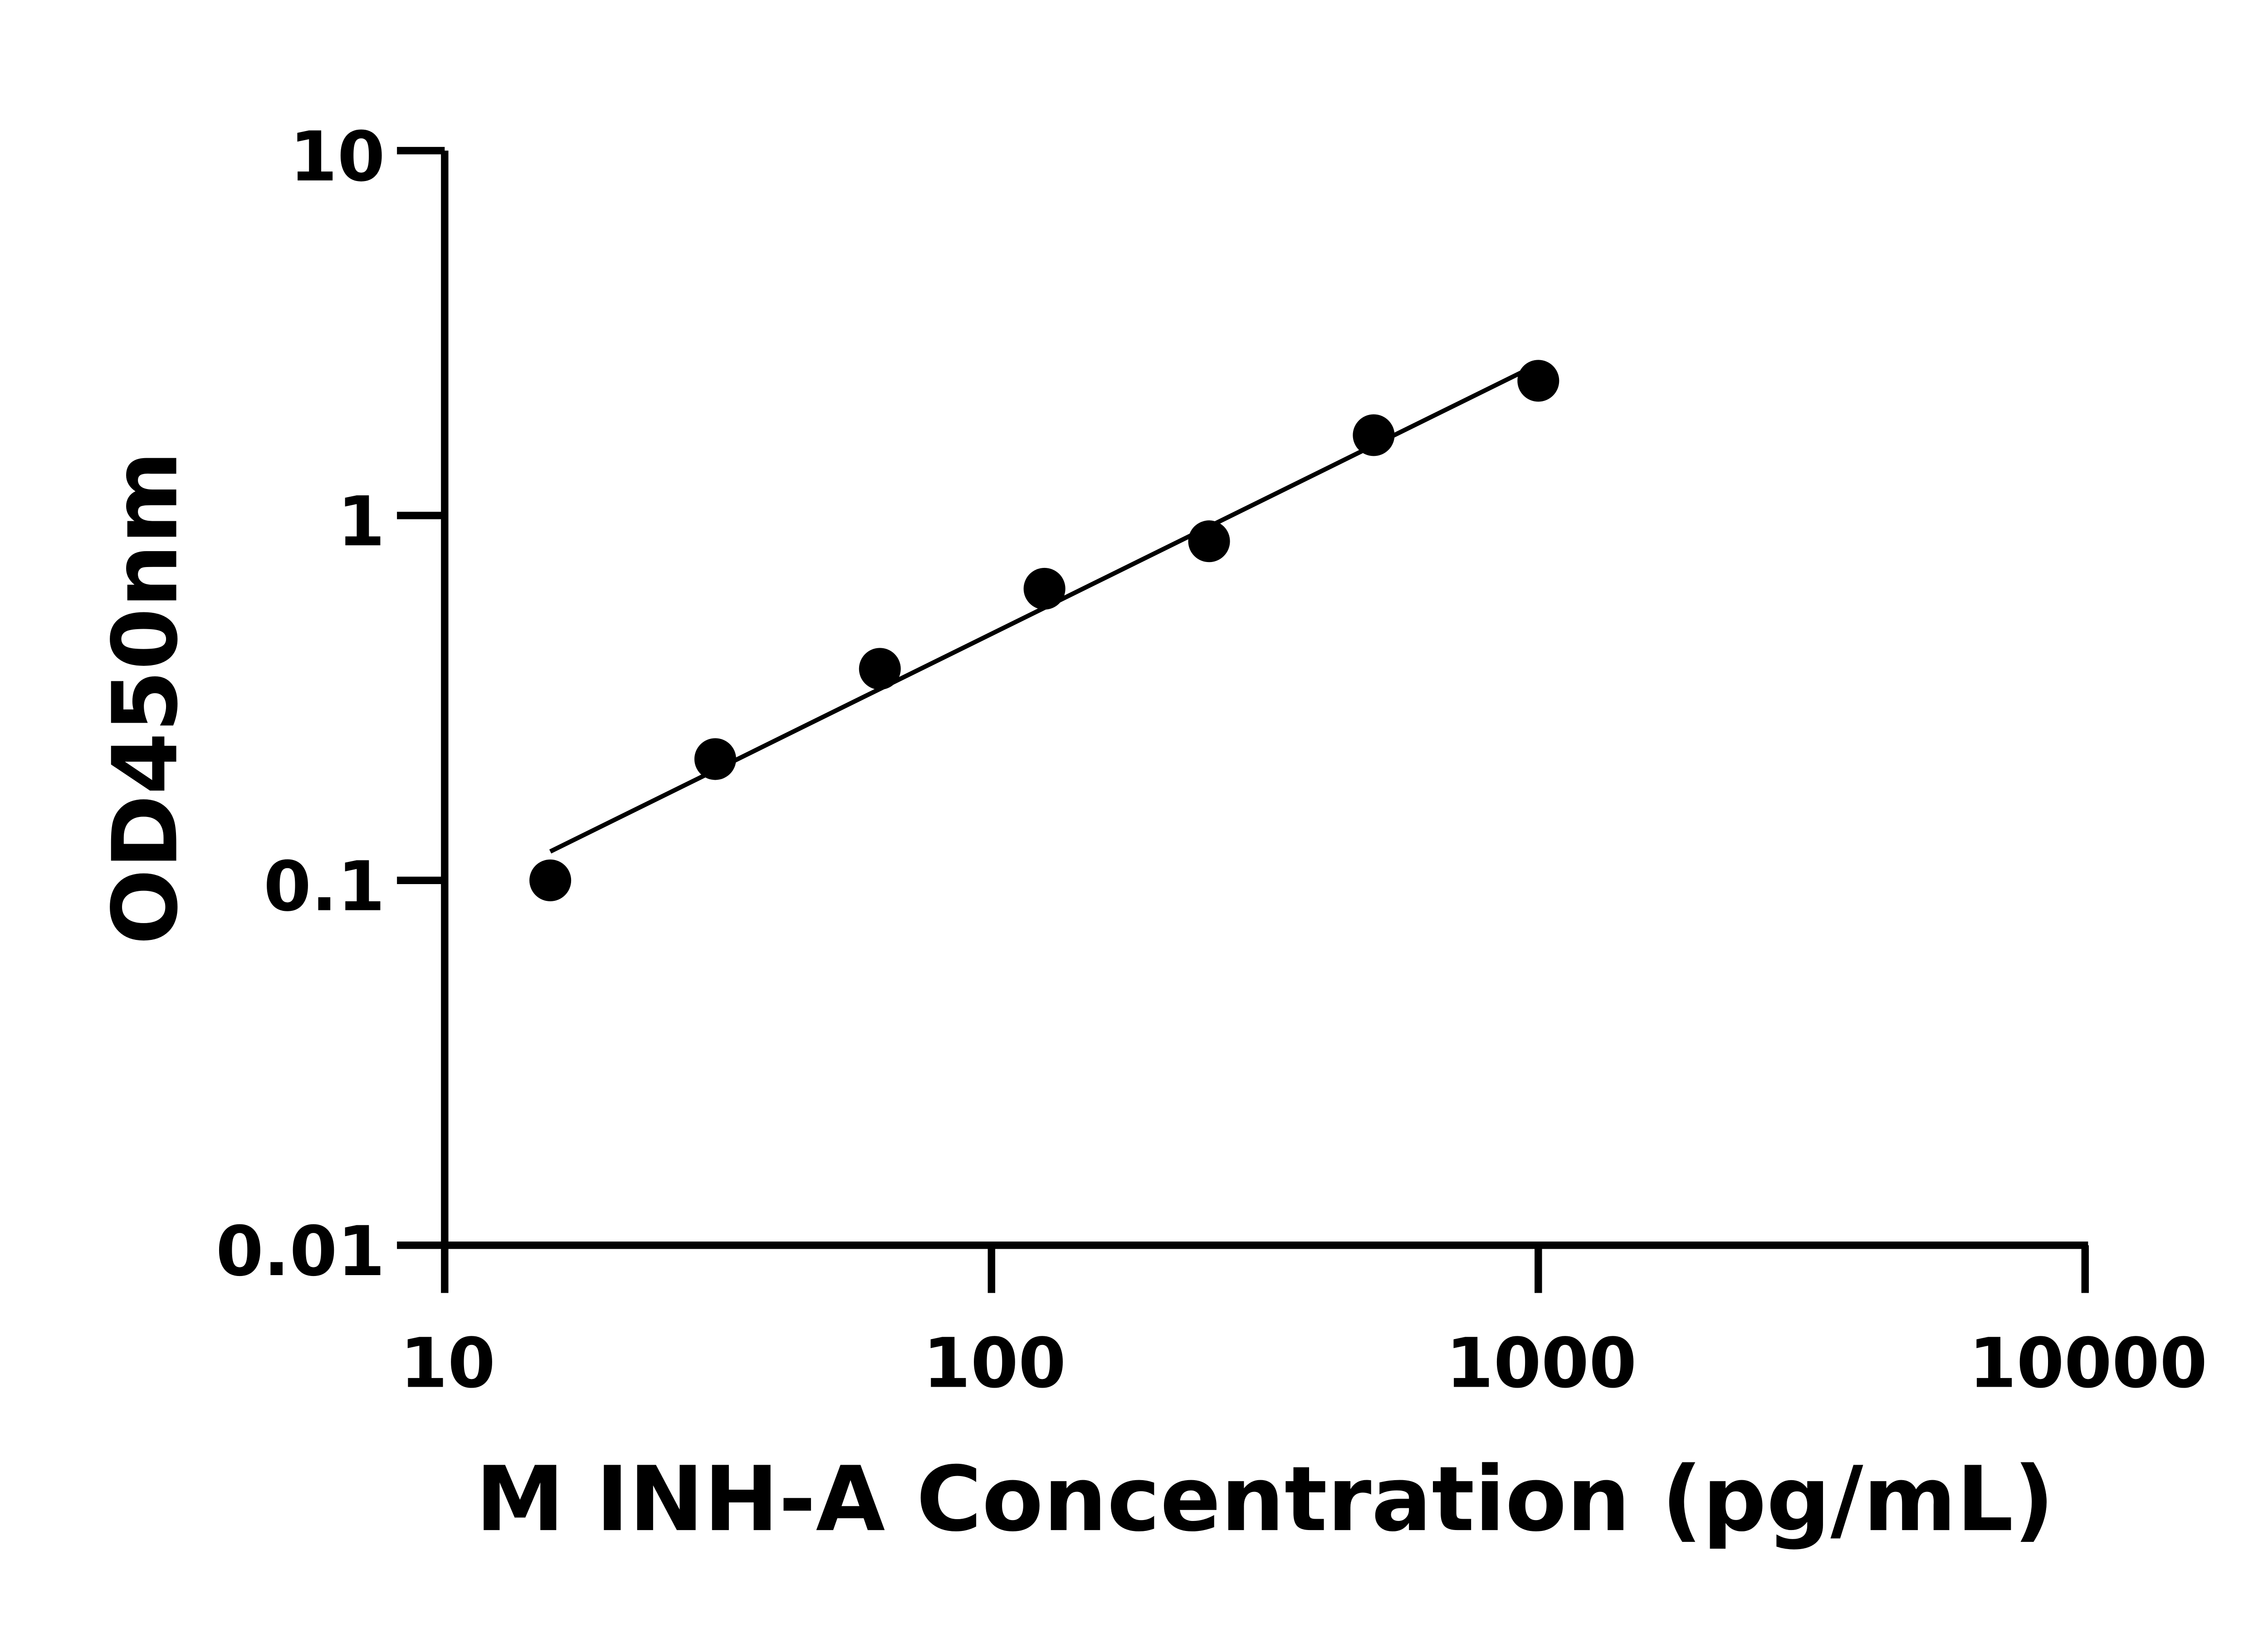 This screenshot has width=2268, height=1633. Describe the element at coordinates (2088, 1363) in the screenshot. I see `x-tick-label: 10000` at that location.